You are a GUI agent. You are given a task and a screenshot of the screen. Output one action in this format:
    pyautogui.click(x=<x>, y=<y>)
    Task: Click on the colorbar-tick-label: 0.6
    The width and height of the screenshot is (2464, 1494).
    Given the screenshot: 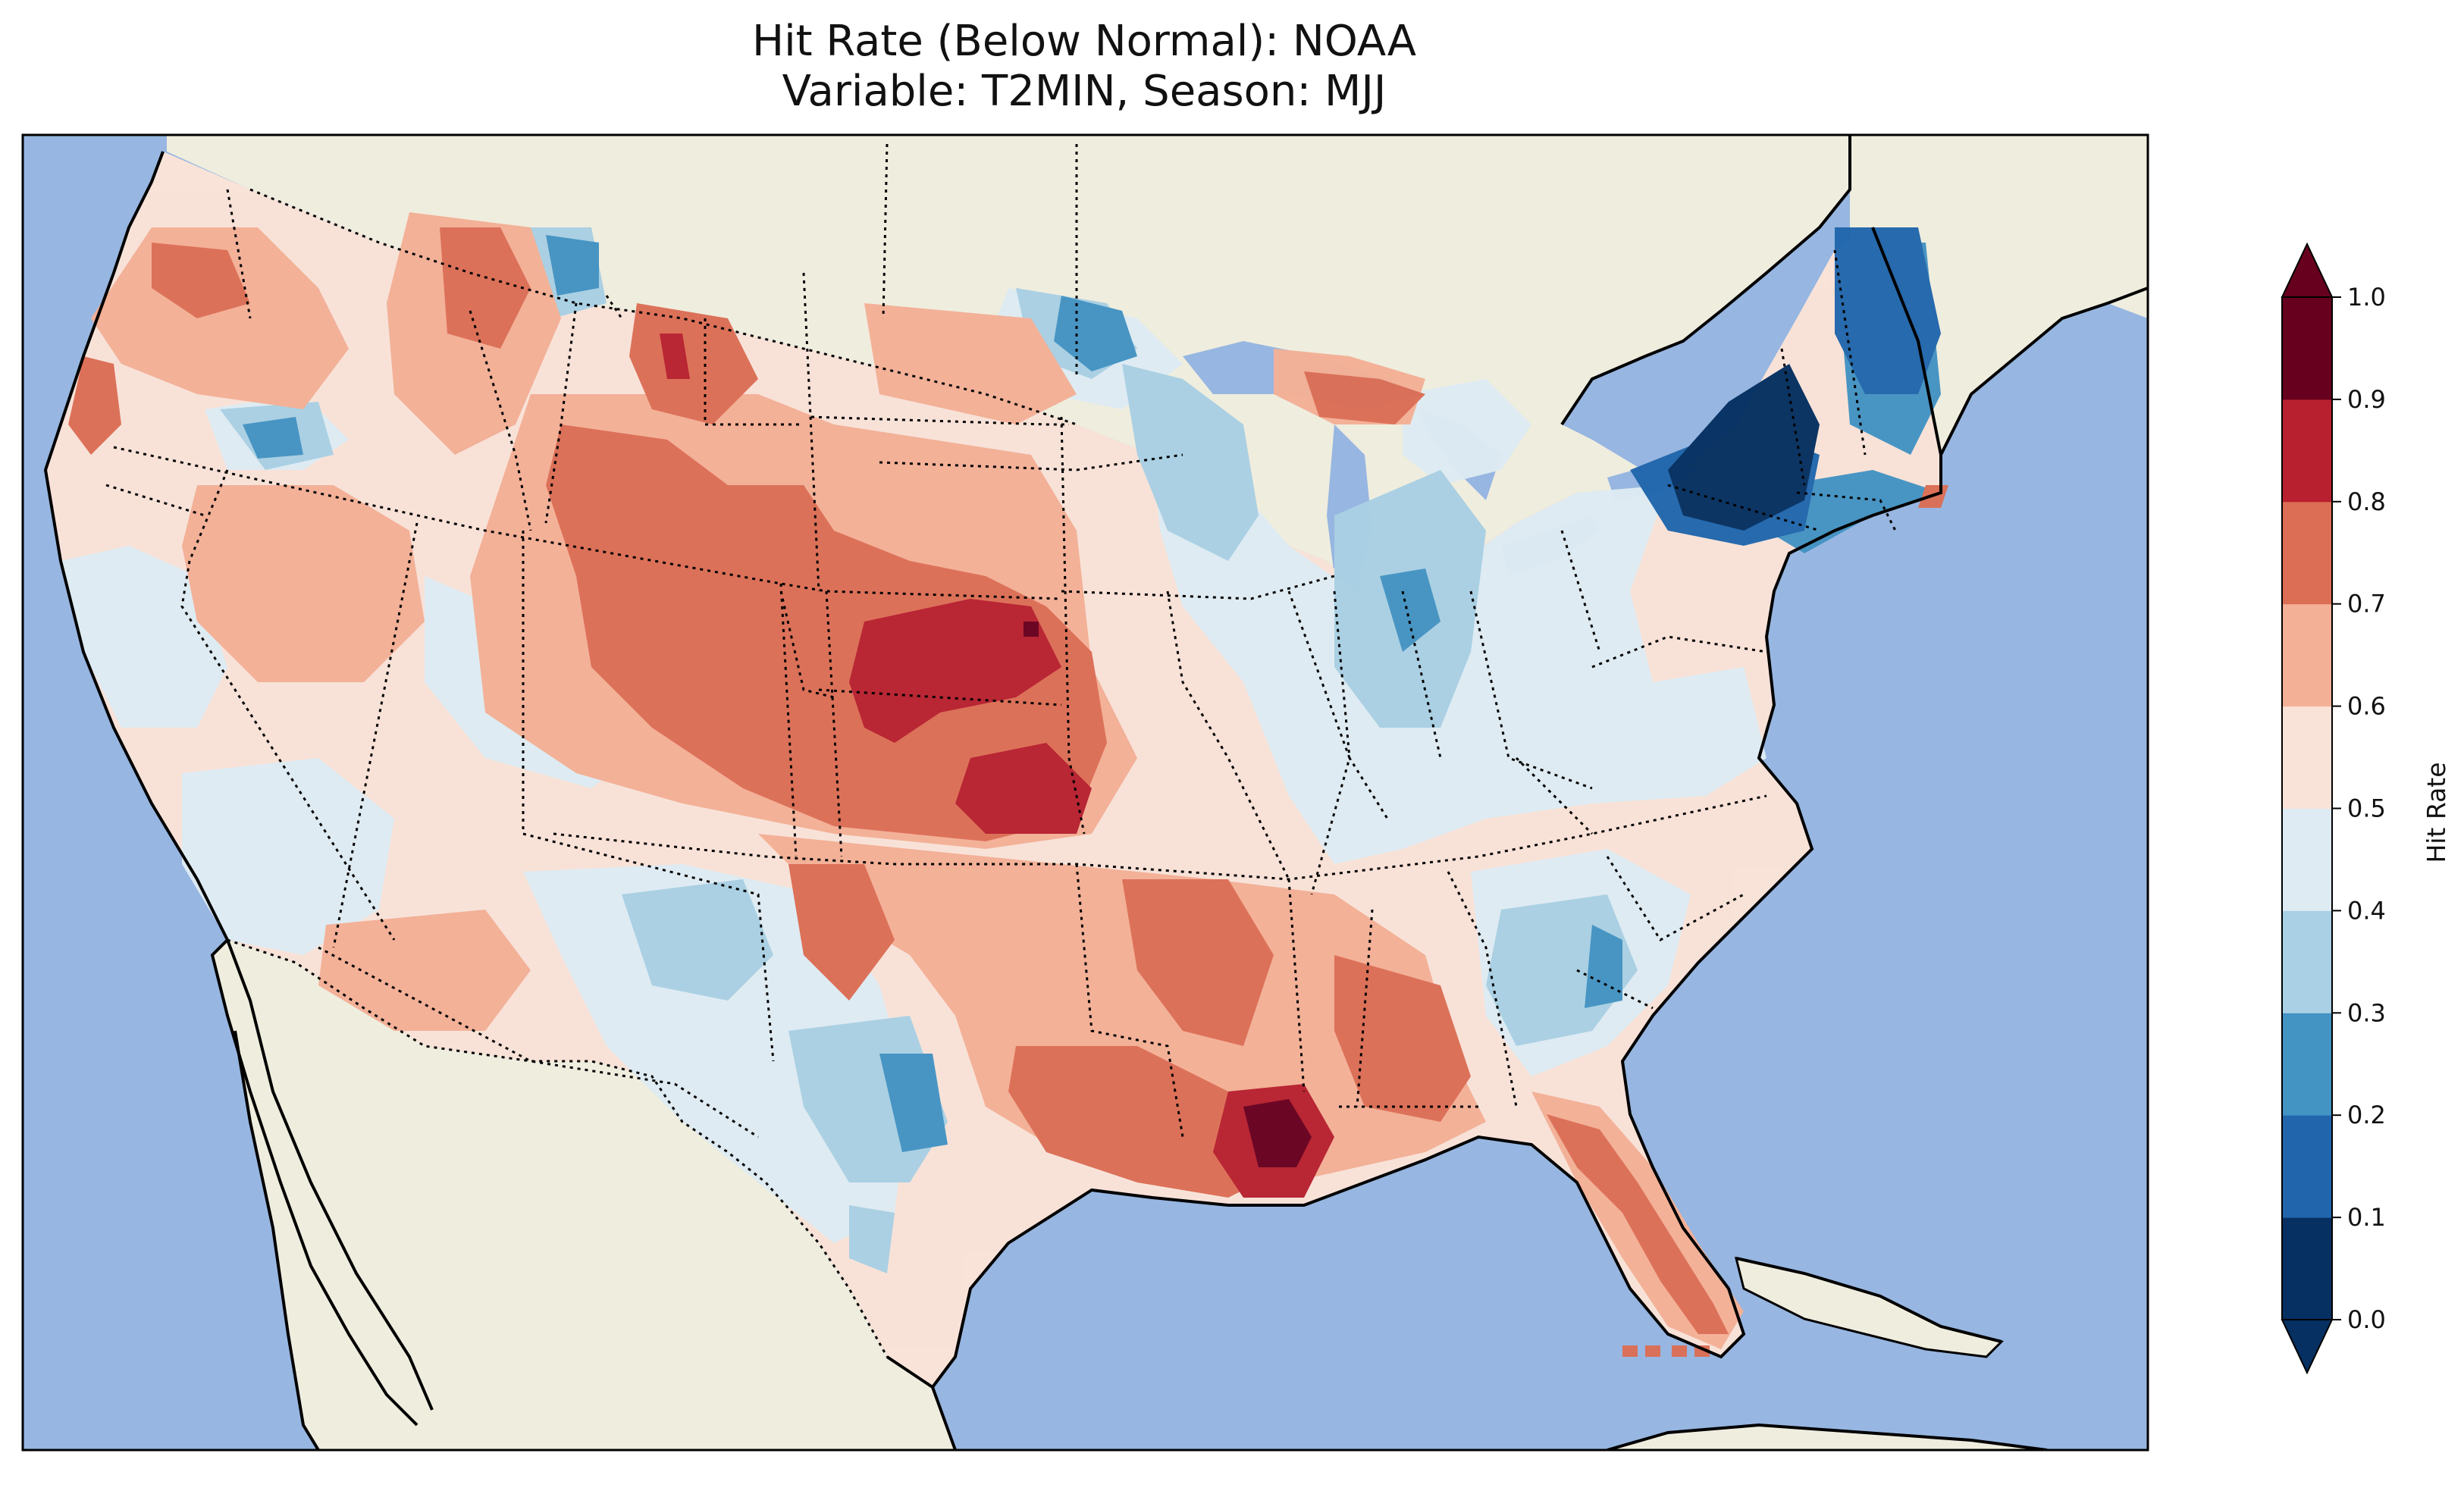 What is the action you would take?
    pyautogui.click(x=2367, y=706)
    